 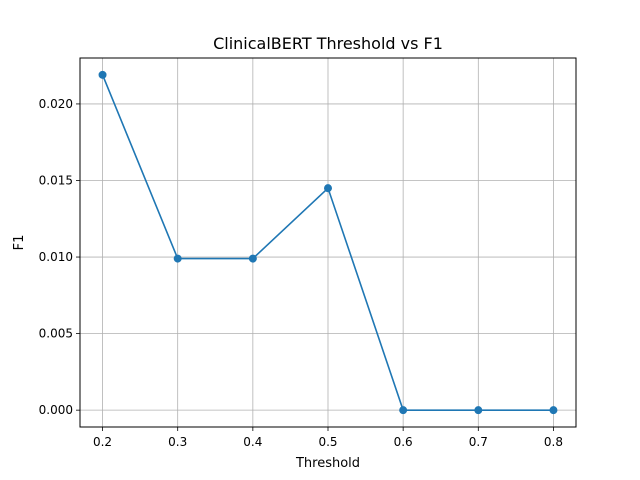 I want to click on y-tick-label: 0.000, so click(x=56, y=410).